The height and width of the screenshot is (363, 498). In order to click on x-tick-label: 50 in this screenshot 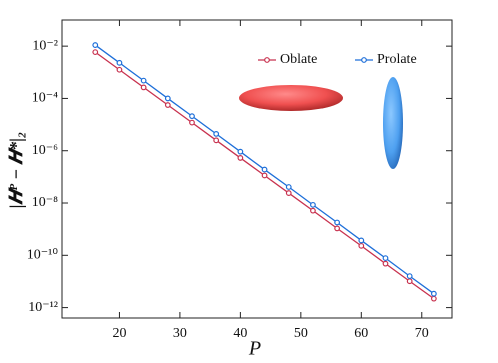, I will do `click(301, 333)`.